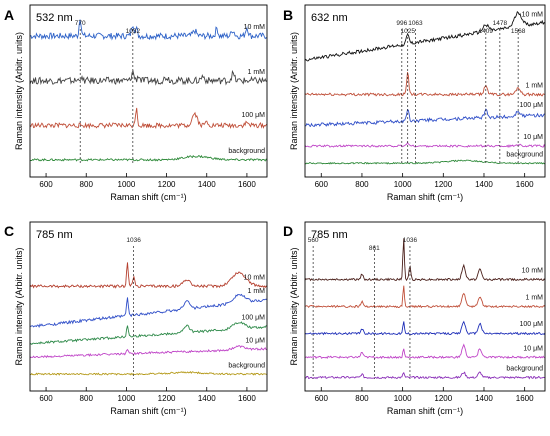 The width and height of the screenshot is (550, 436). Describe the element at coordinates (288, 15) in the screenshot. I see `panel-letter: B` at that location.